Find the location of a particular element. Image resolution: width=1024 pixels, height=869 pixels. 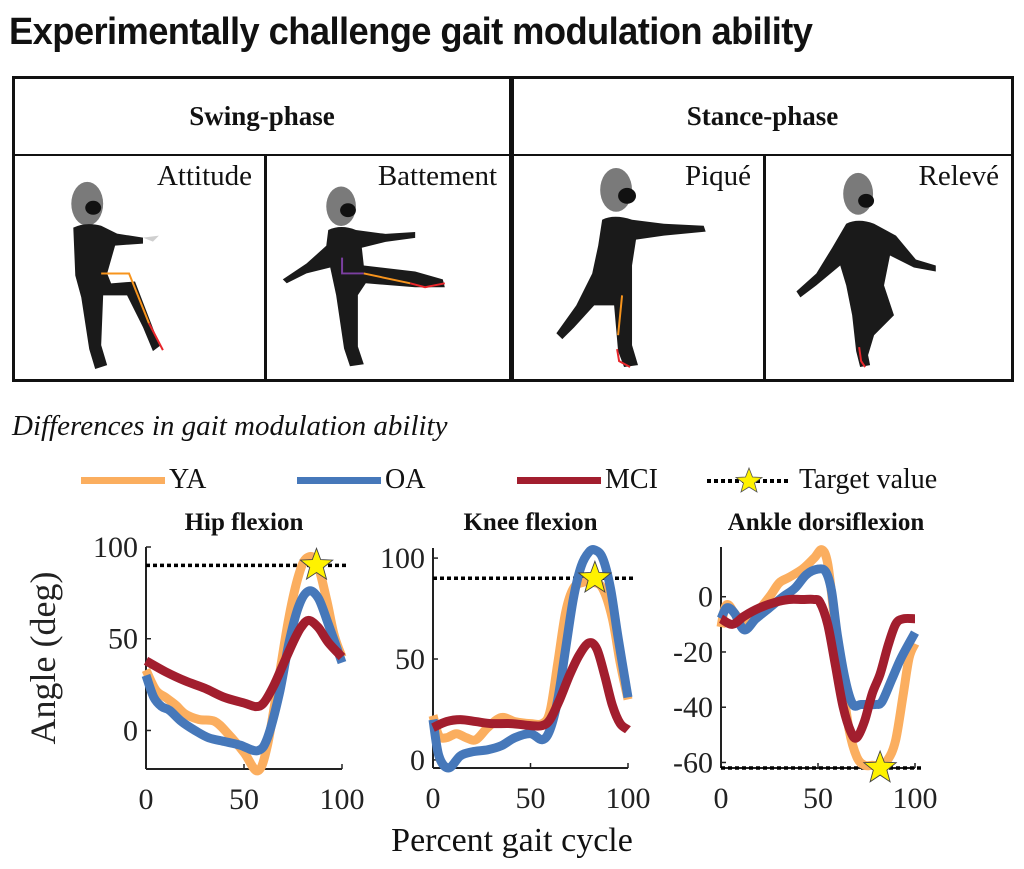

legend-item-ya: YA is located at coordinates (143, 480).